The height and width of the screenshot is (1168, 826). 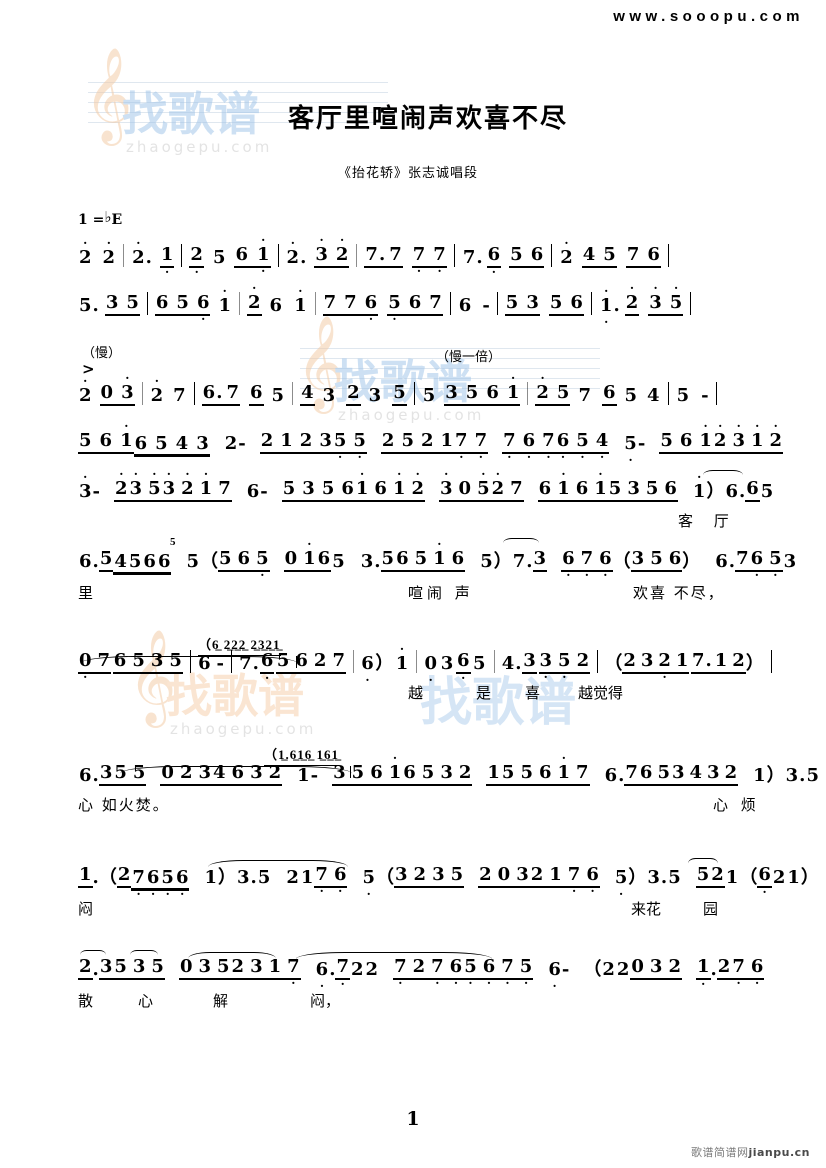 What do you see at coordinates (428, 119) in the screenshot?
I see `page-title: 客厅里喧闹声欢喜不尽` at bounding box center [428, 119].